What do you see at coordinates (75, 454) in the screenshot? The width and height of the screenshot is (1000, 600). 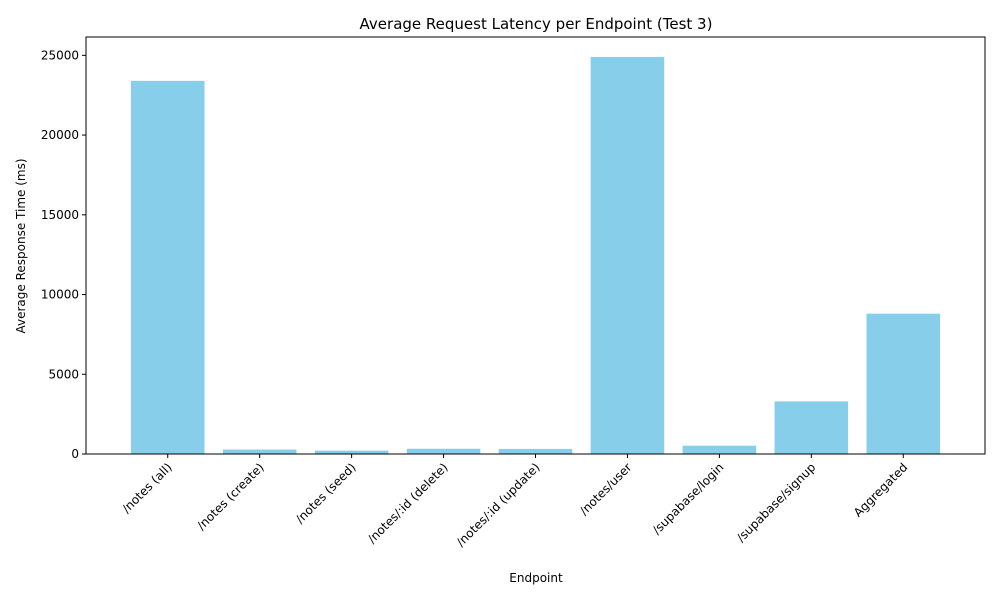 I see `y-tick-label: 0` at bounding box center [75, 454].